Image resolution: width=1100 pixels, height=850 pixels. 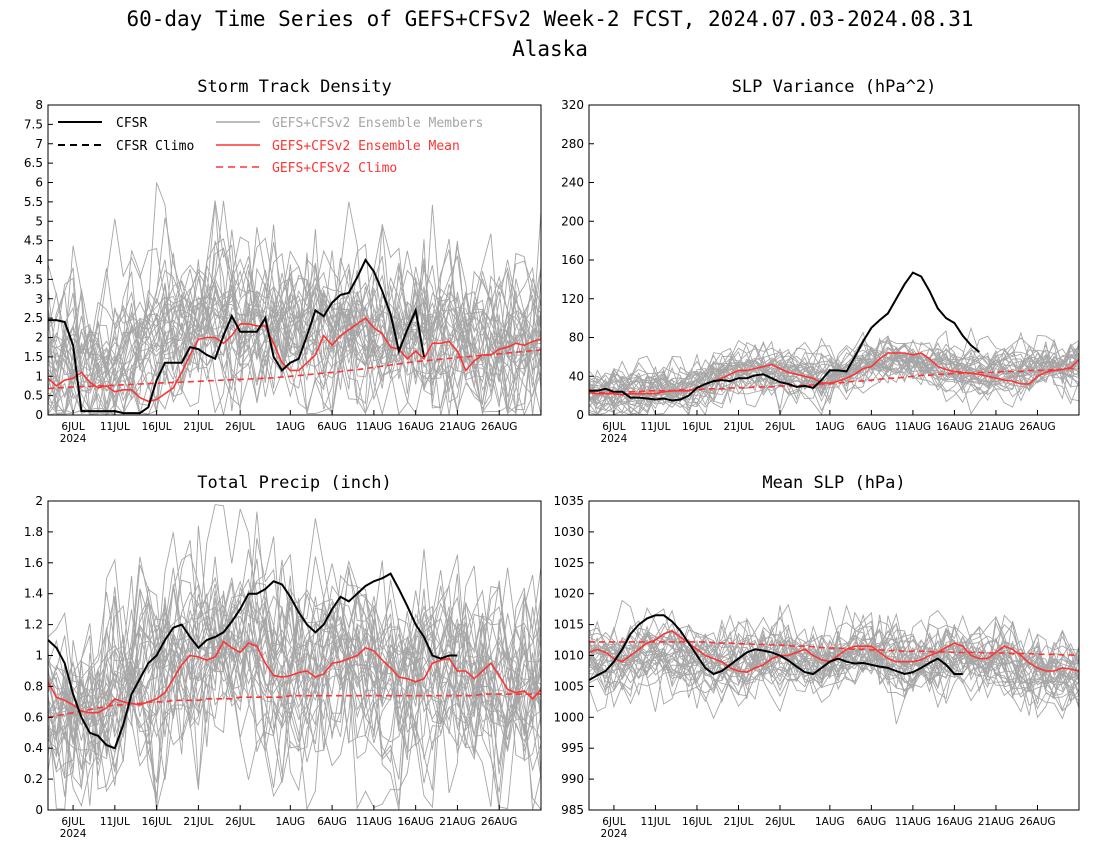 What do you see at coordinates (33, 202) in the screenshot?
I see `y-tick-label: 5.5` at bounding box center [33, 202].